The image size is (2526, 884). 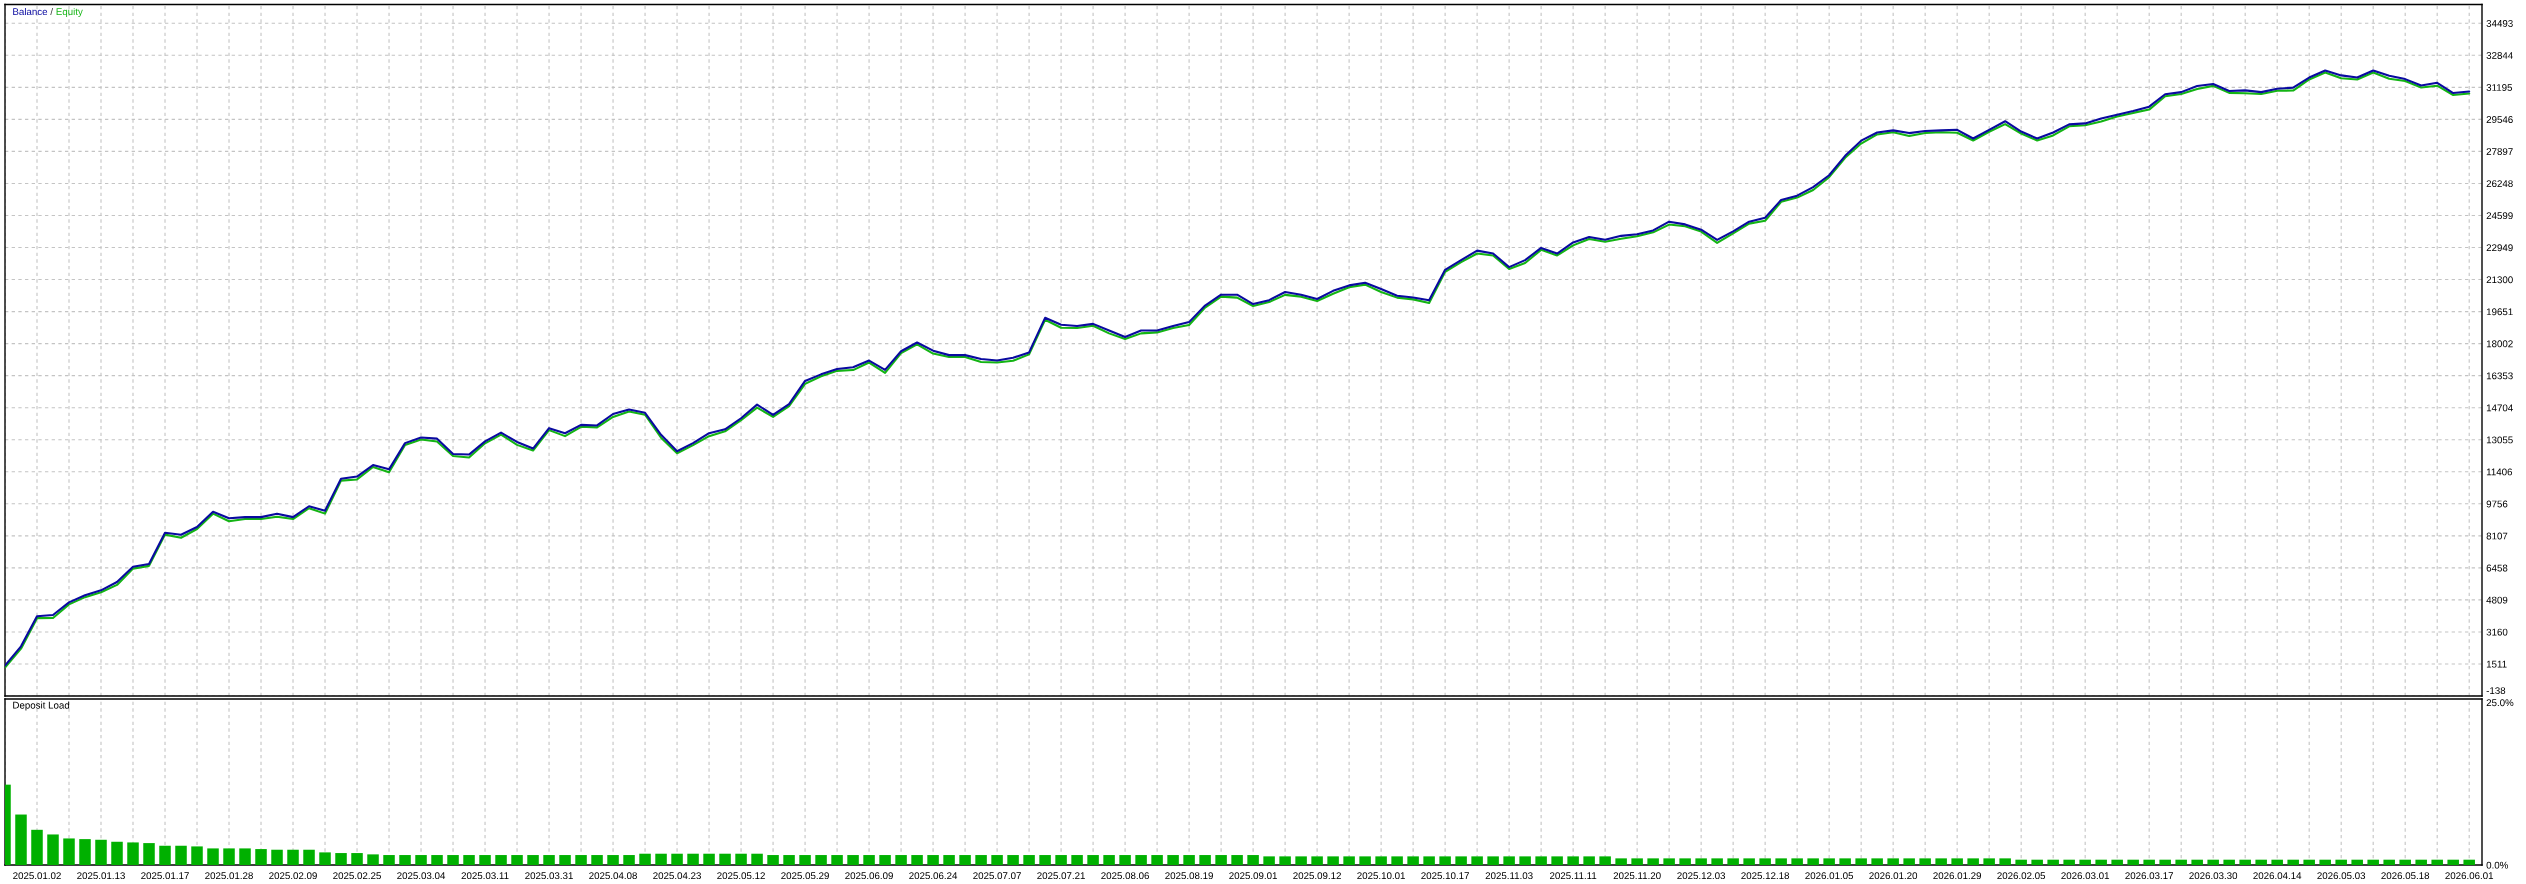 What do you see at coordinates (2499, 119) in the screenshot?
I see `y-tick-label: 29546` at bounding box center [2499, 119].